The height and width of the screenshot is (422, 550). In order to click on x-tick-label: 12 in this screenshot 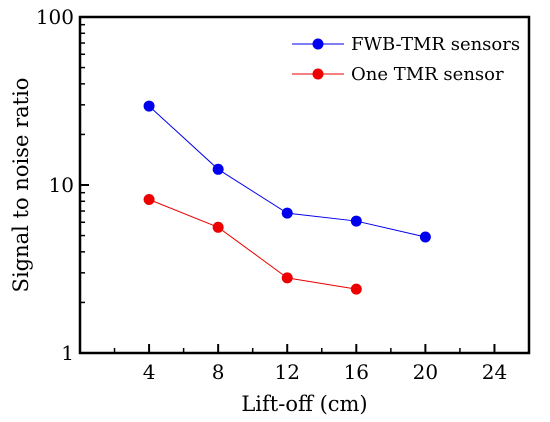, I will do `click(287, 372)`.